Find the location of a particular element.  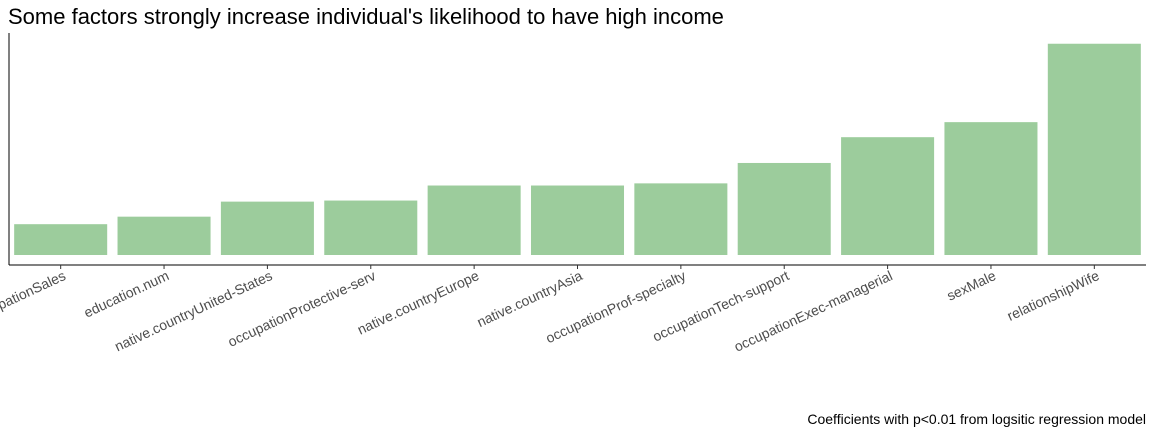

bar-native.countryUnited-States is located at coordinates (267, 228).